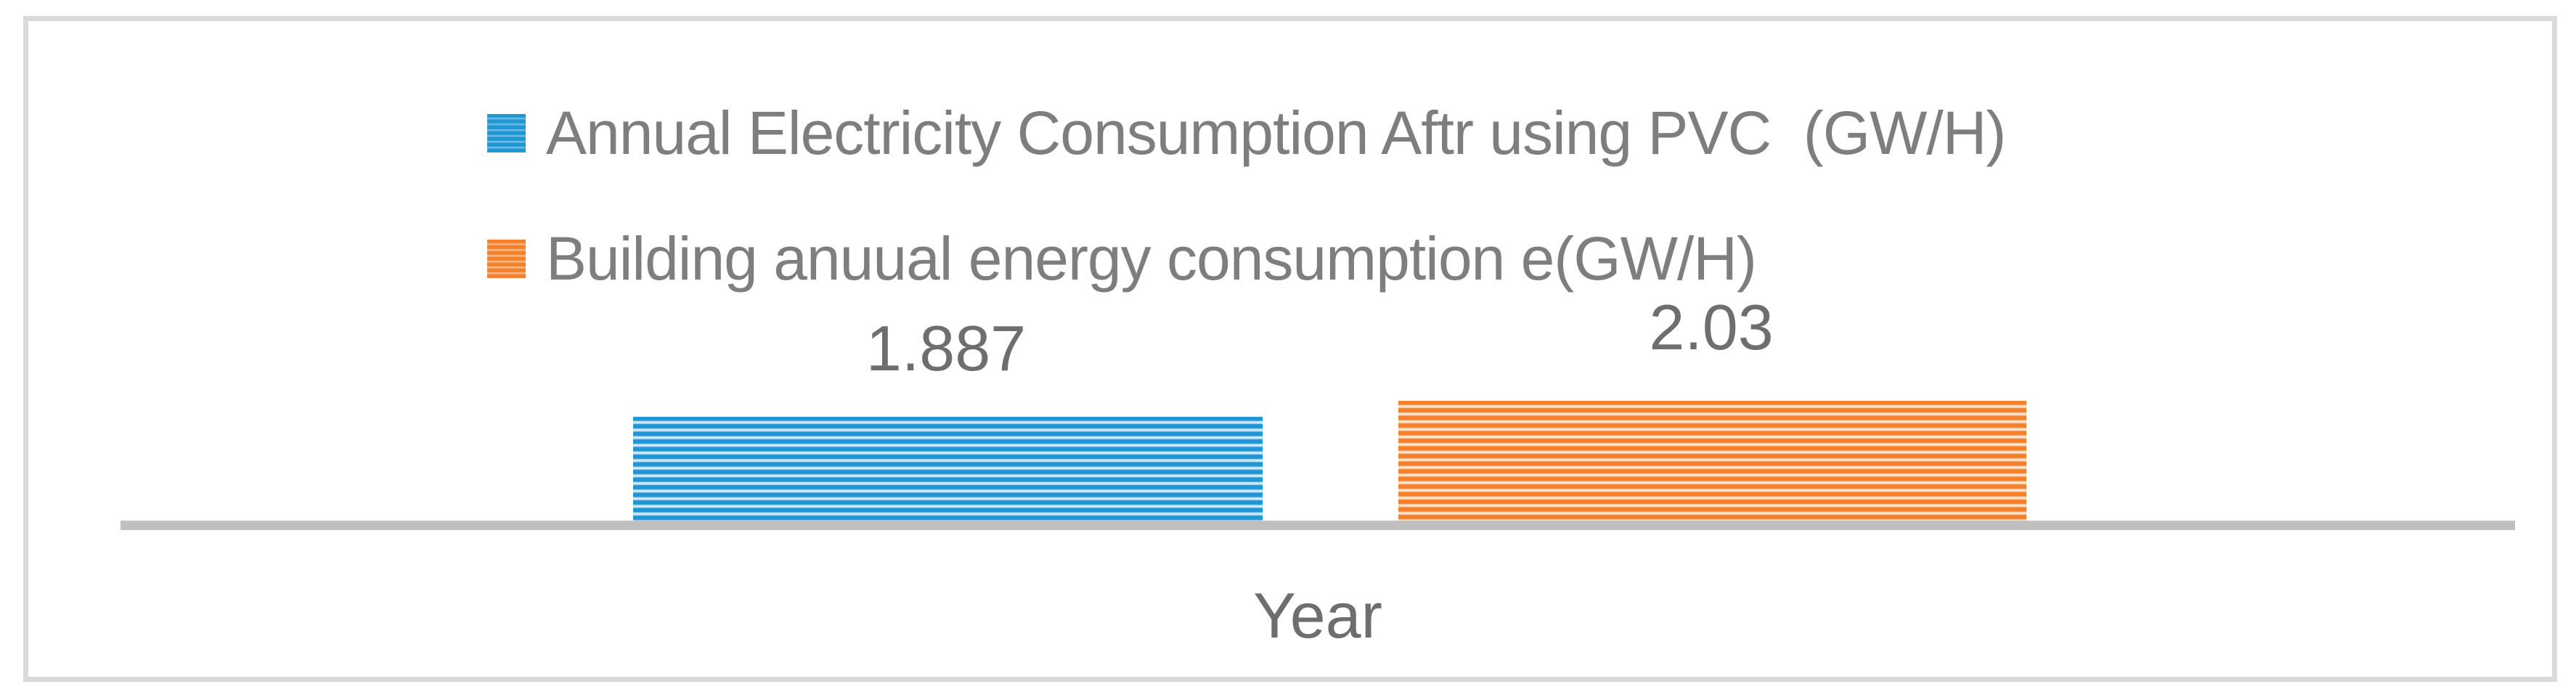  What do you see at coordinates (1317, 615) in the screenshot?
I see `x-axis-title: Year` at bounding box center [1317, 615].